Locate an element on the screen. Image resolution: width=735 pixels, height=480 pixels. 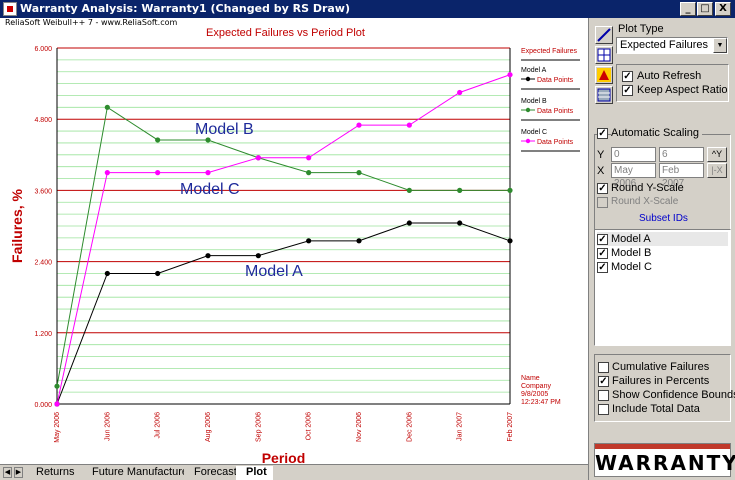
confidence-label: Show Confidence Bounds is located at coordinates (673, 395).